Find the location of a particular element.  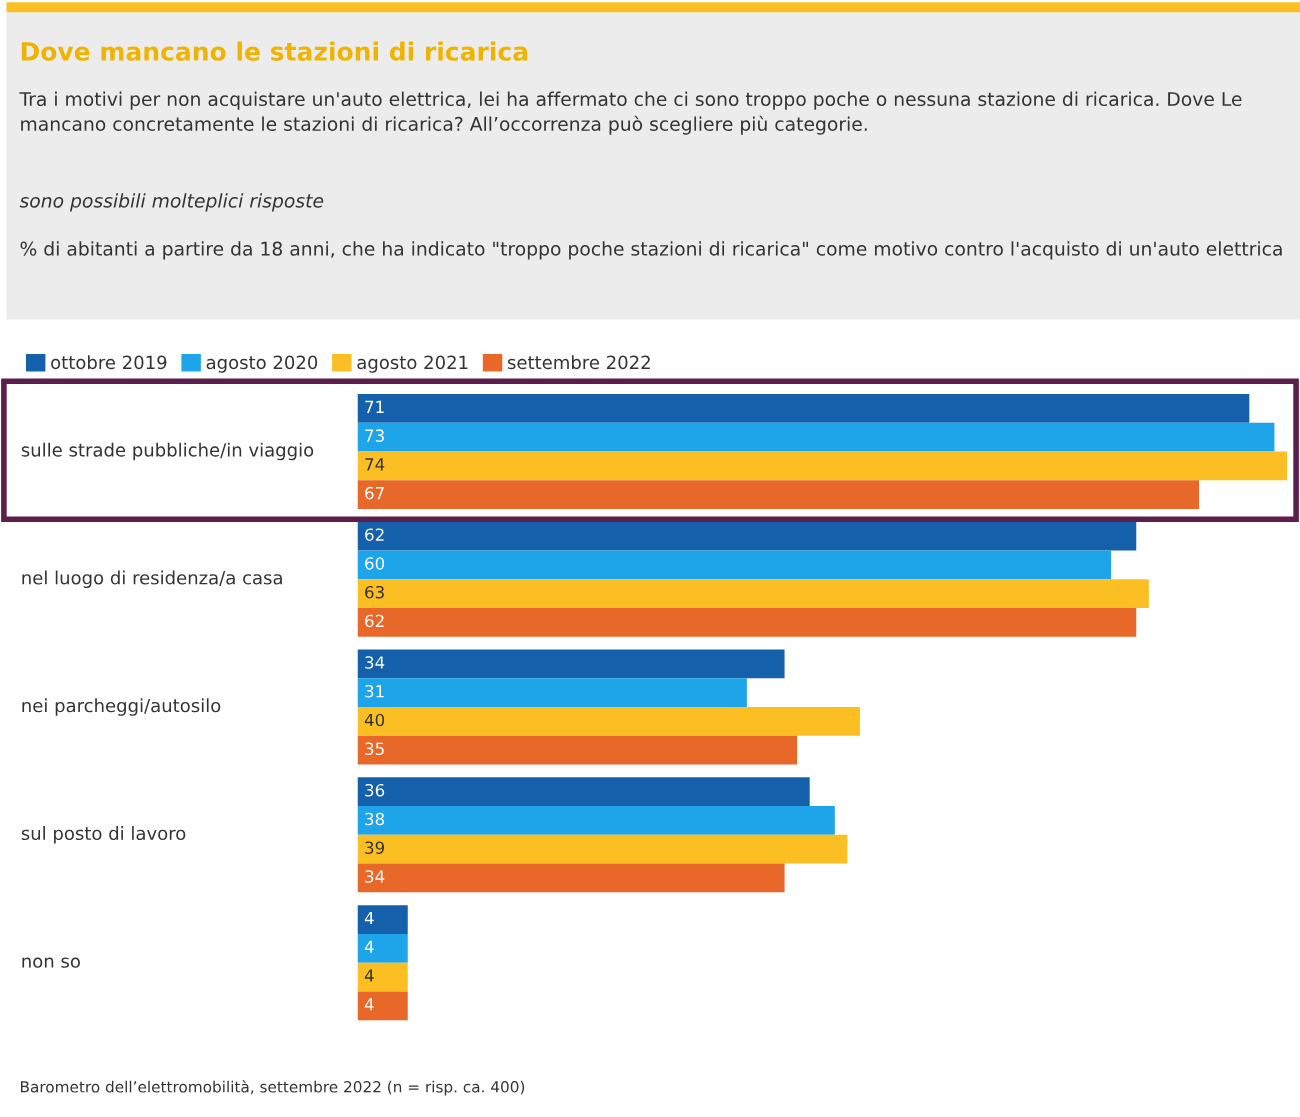

data-label: 40 is located at coordinates (374, 720).